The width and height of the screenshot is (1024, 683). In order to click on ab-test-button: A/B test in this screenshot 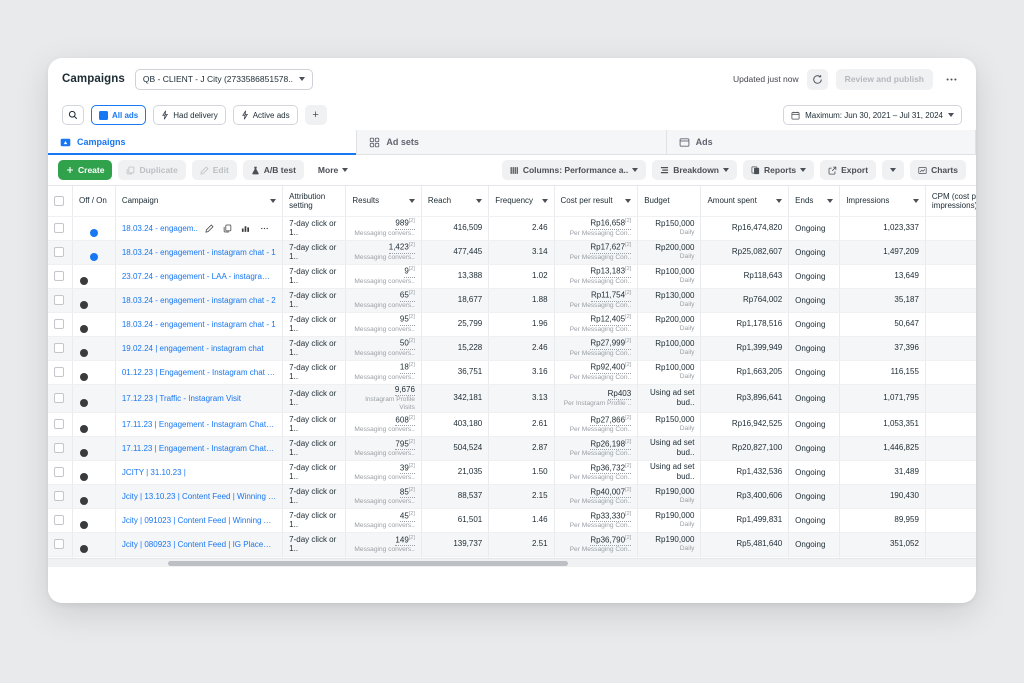, I will do `click(273, 170)`.